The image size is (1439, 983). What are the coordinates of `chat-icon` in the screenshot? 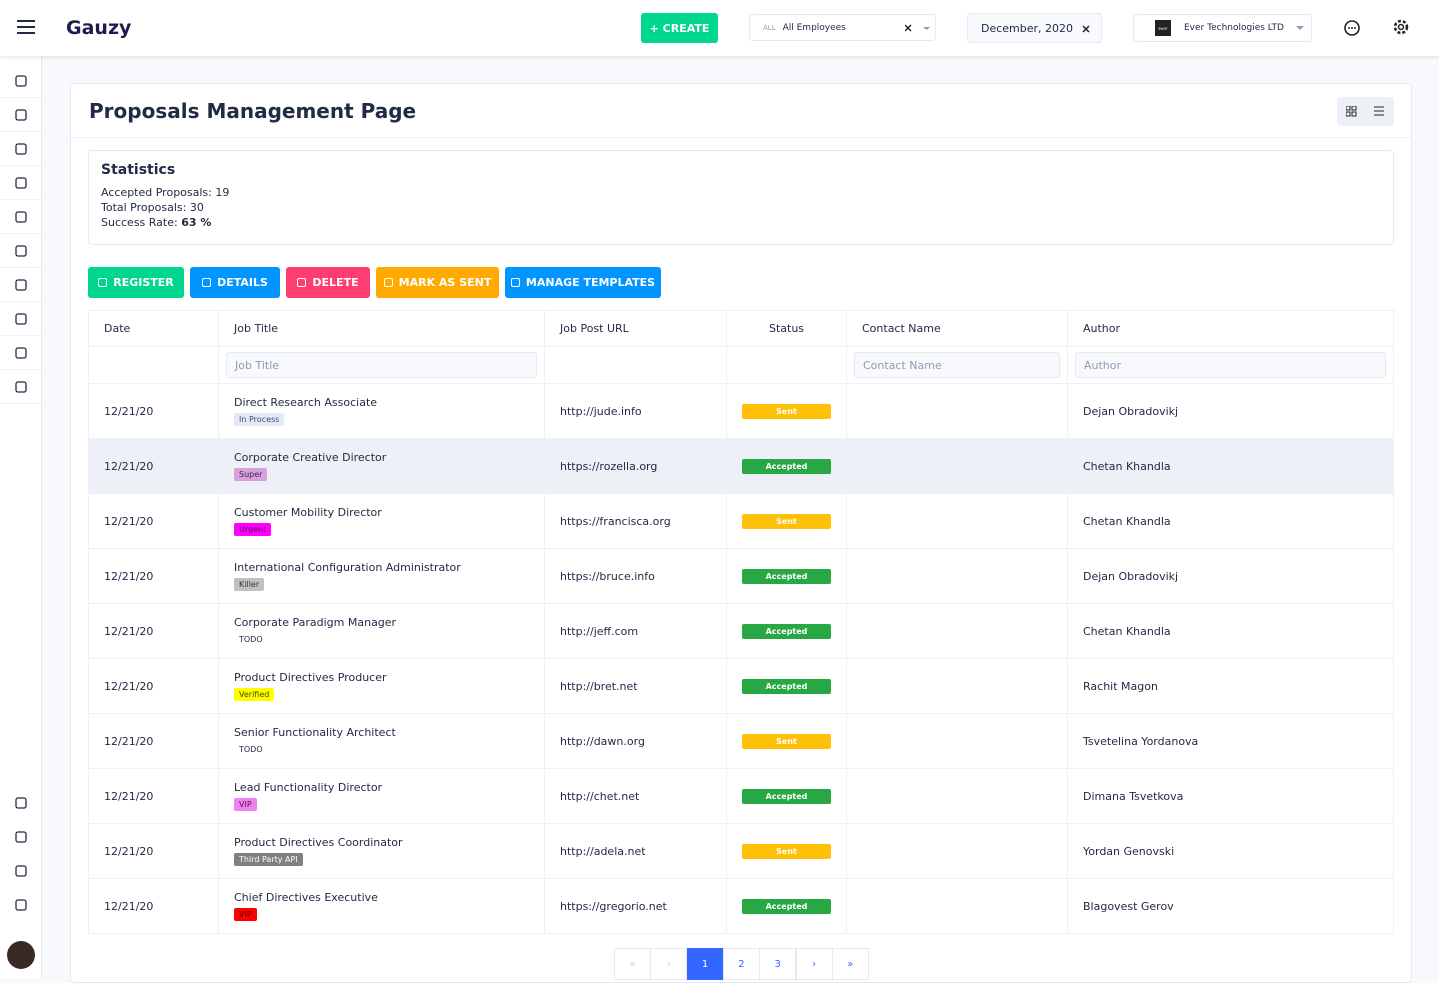 It's located at (1352, 28).